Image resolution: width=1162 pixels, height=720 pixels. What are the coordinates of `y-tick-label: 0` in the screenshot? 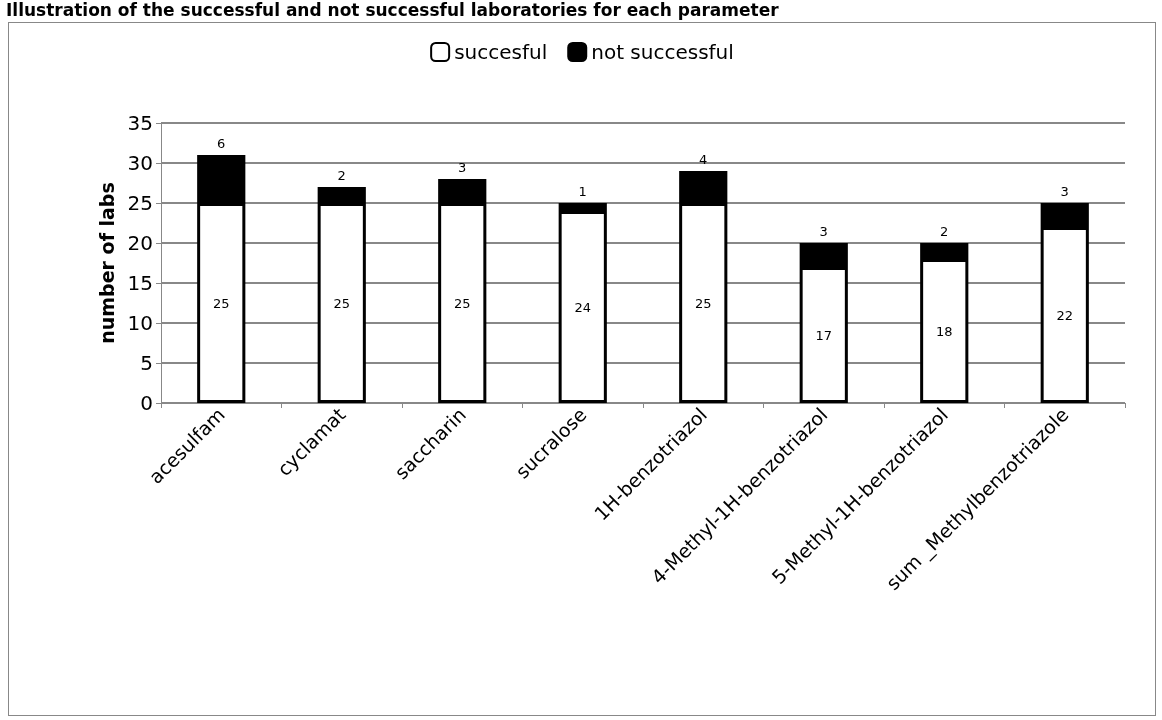 It's located at (146, 403).